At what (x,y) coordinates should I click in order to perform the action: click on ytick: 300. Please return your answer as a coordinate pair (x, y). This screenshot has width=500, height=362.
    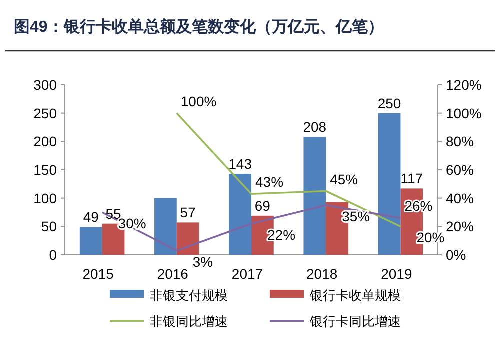
    Looking at the image, I should click on (45, 85).